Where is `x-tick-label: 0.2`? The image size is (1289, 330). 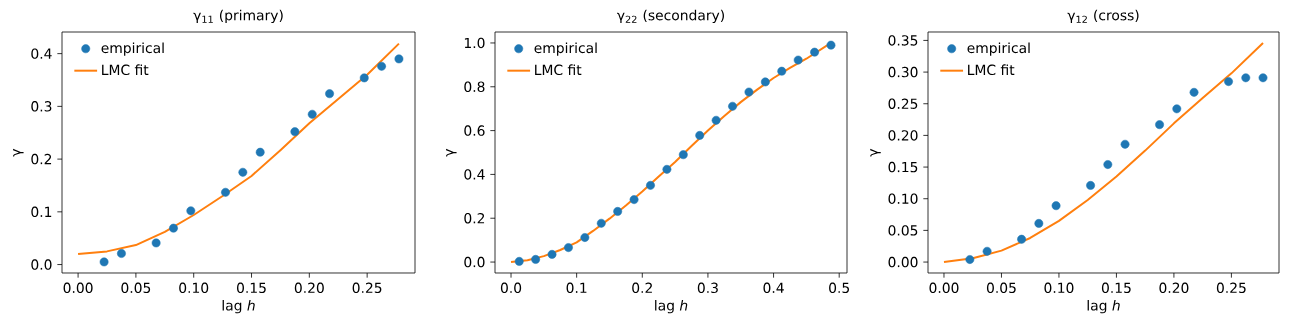
x-tick-label: 0.2 is located at coordinates (642, 288).